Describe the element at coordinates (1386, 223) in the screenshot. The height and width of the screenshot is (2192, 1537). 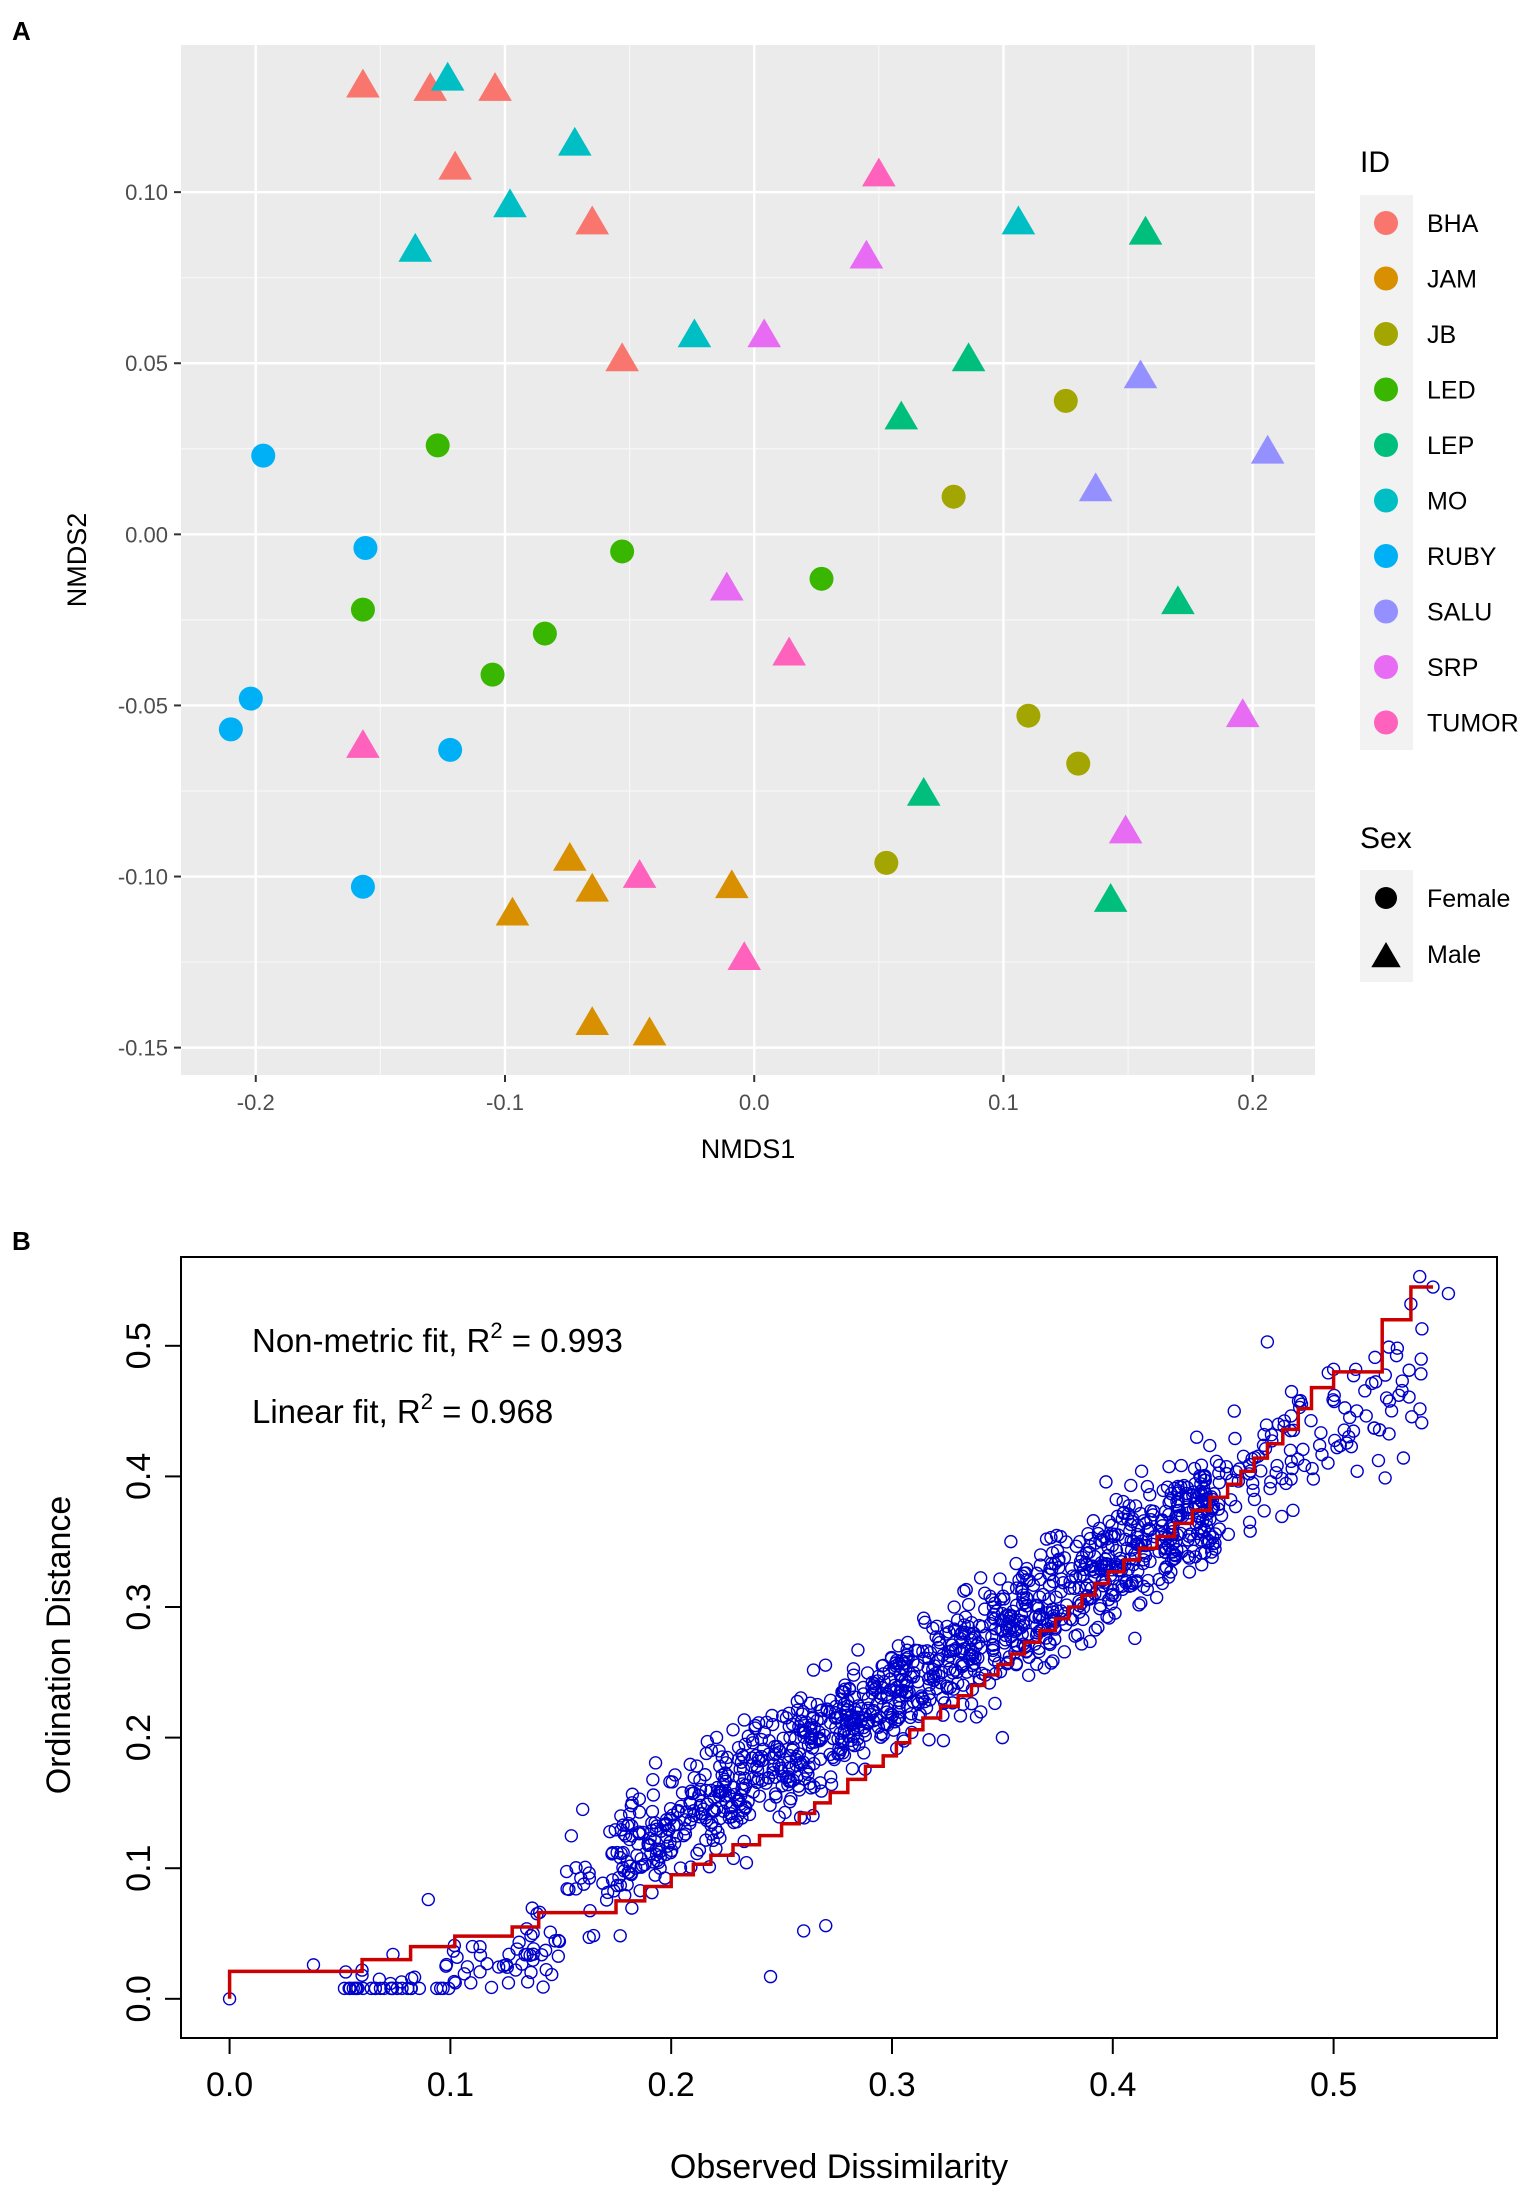
I see `legend-key-bha` at that location.